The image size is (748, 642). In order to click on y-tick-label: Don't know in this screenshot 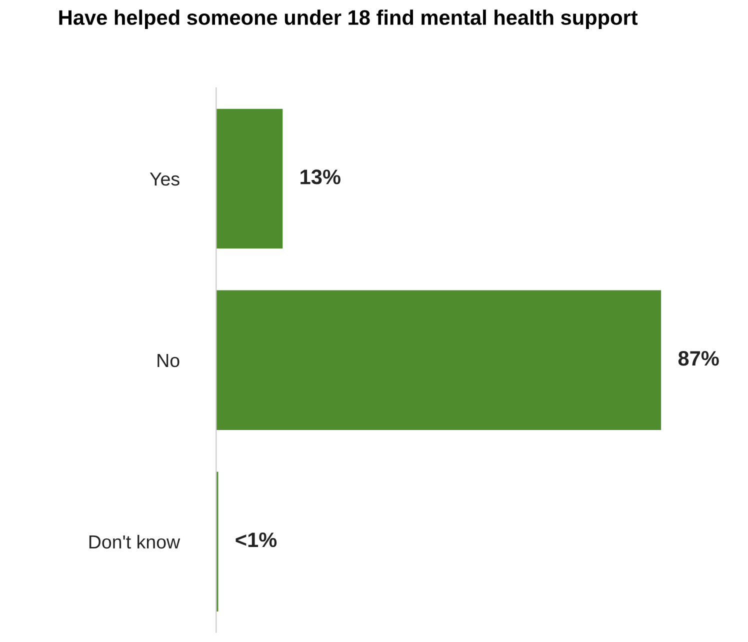, I will do `click(134, 541)`.